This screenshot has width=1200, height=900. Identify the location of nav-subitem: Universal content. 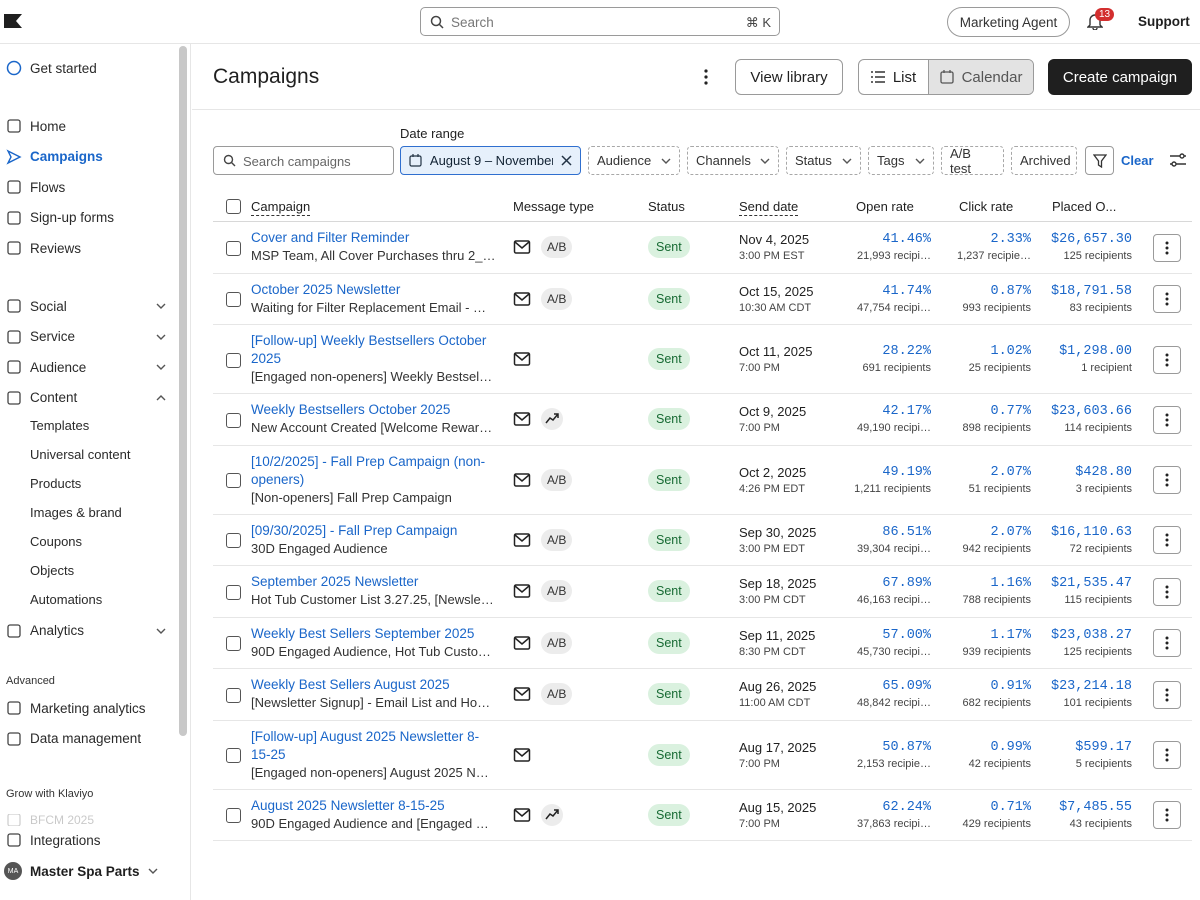
(110, 454).